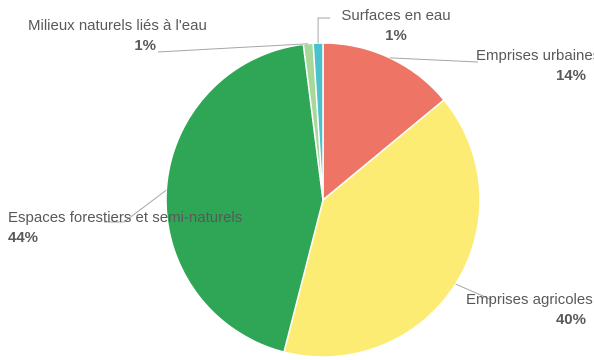 The height and width of the screenshot is (360, 594). Describe the element at coordinates (125, 228) in the screenshot. I see `data-label-espaces-forestiers: Espaces forestiers et semi-naturels 44%` at that location.